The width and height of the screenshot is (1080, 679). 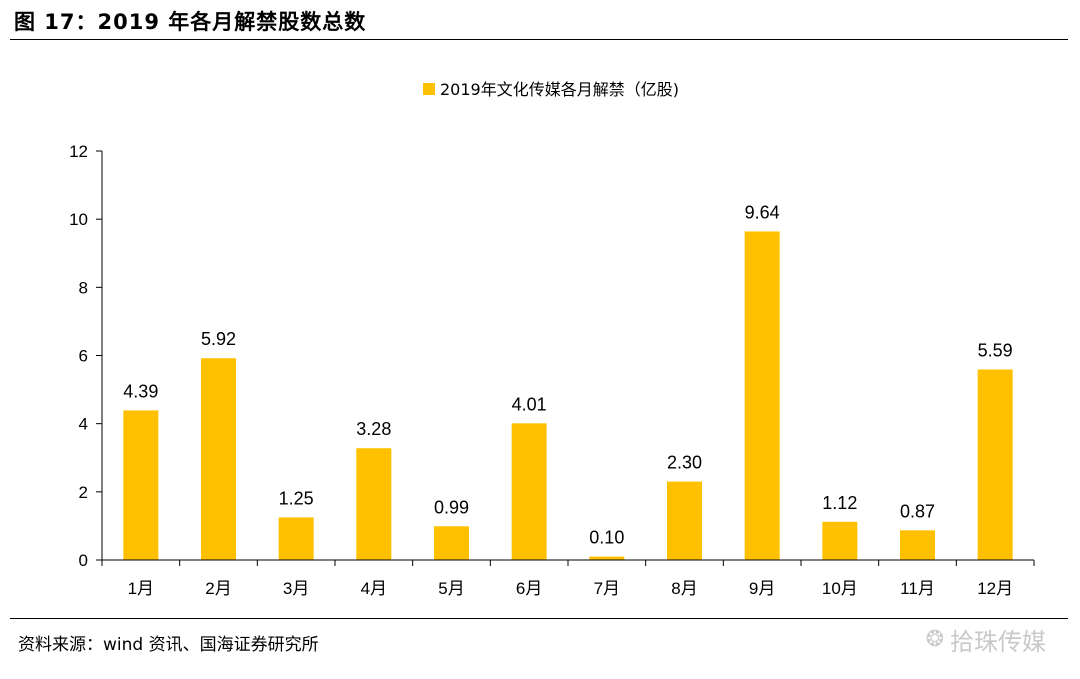 I want to click on data-label: 5.59, so click(x=995, y=350).